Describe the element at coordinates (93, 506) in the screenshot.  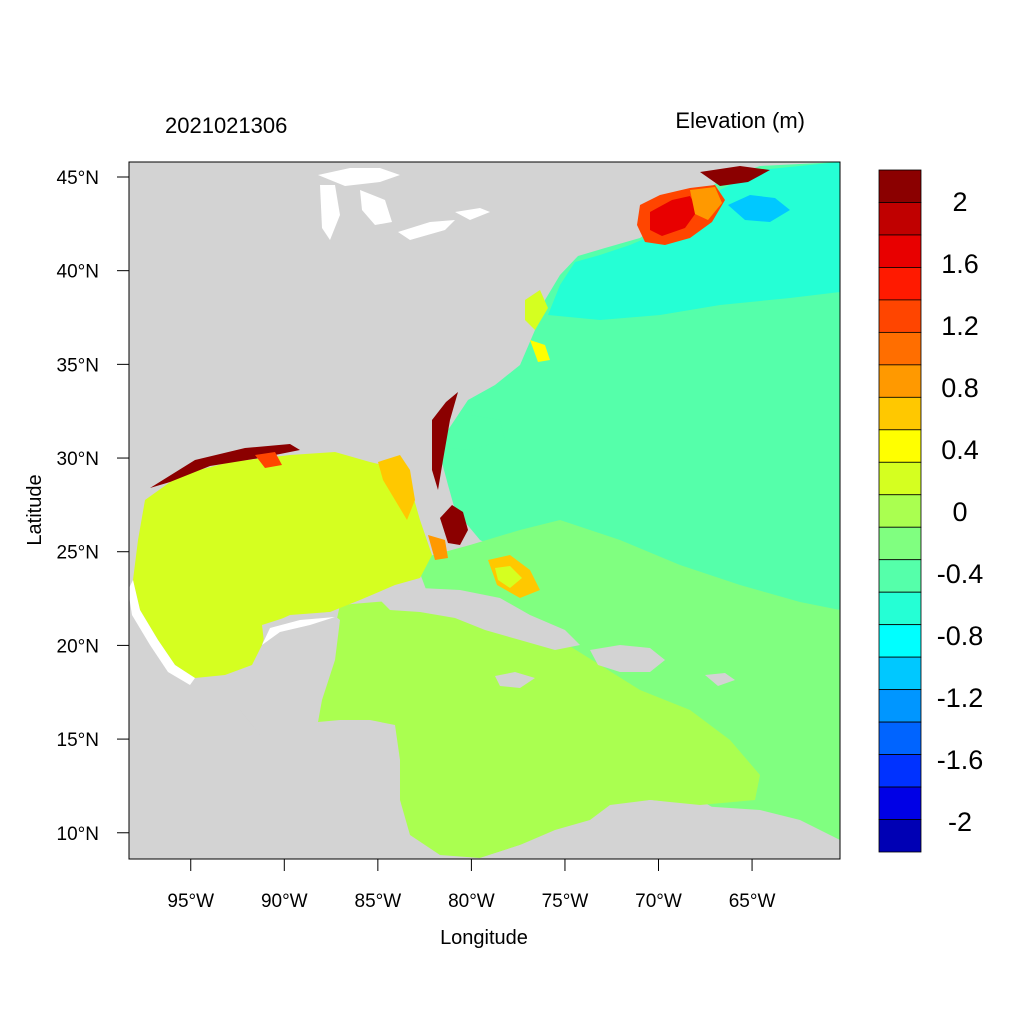
I see `latitude-axis: 45°N 40°N 35°N 30°N 25°N 20°N 15°N 10°N` at that location.